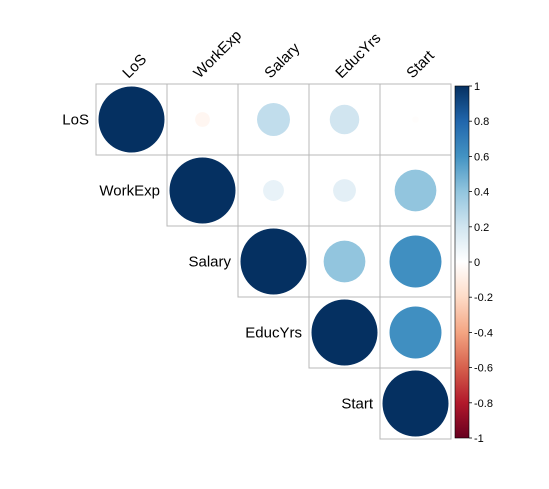  What do you see at coordinates (217, 54) in the screenshot?
I see `col-label-WorkExp: WorkExp` at bounding box center [217, 54].